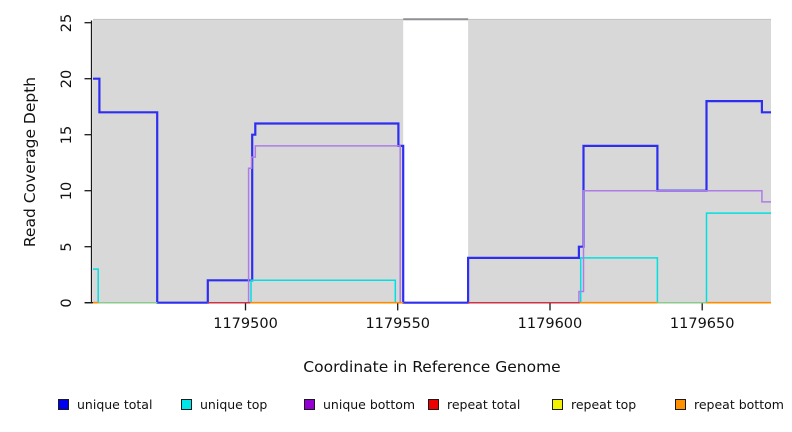 The width and height of the screenshot is (792, 432). I want to click on x-tick-label-1179600: 1179600, so click(550, 323).